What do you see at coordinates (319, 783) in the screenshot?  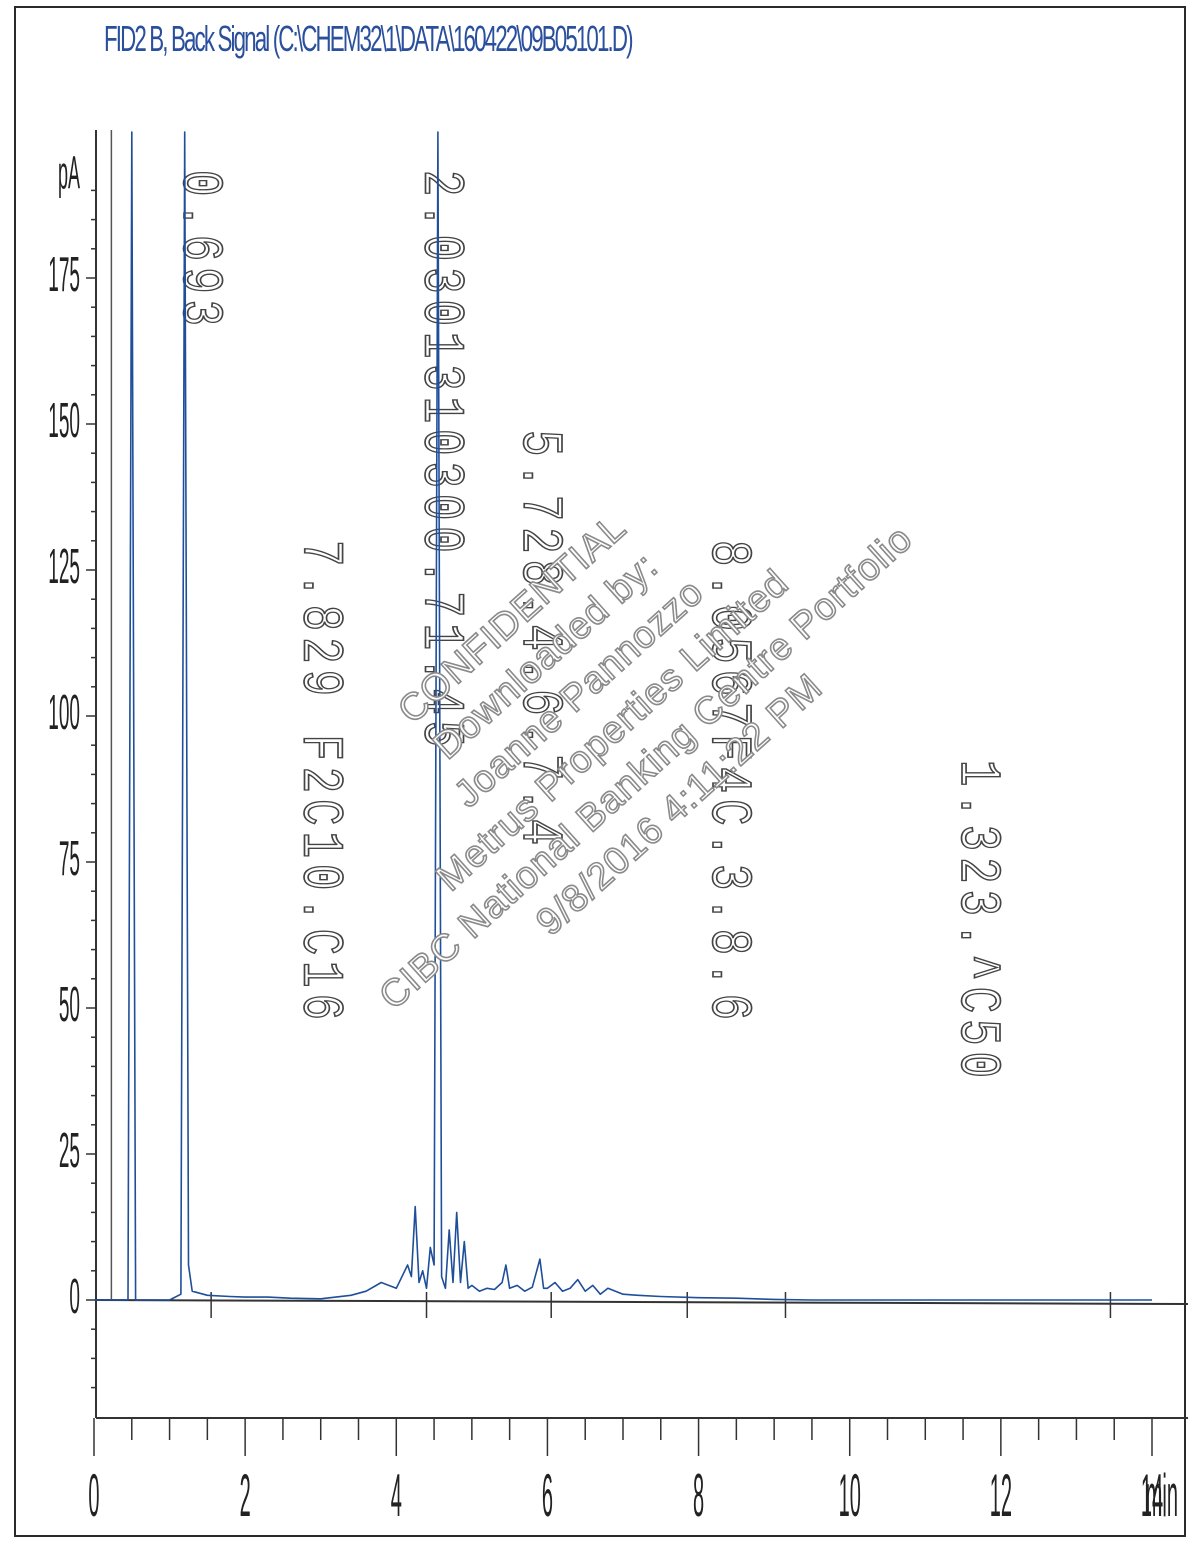 I see `peak-label: 7.829 F2C10.C16` at bounding box center [319, 783].